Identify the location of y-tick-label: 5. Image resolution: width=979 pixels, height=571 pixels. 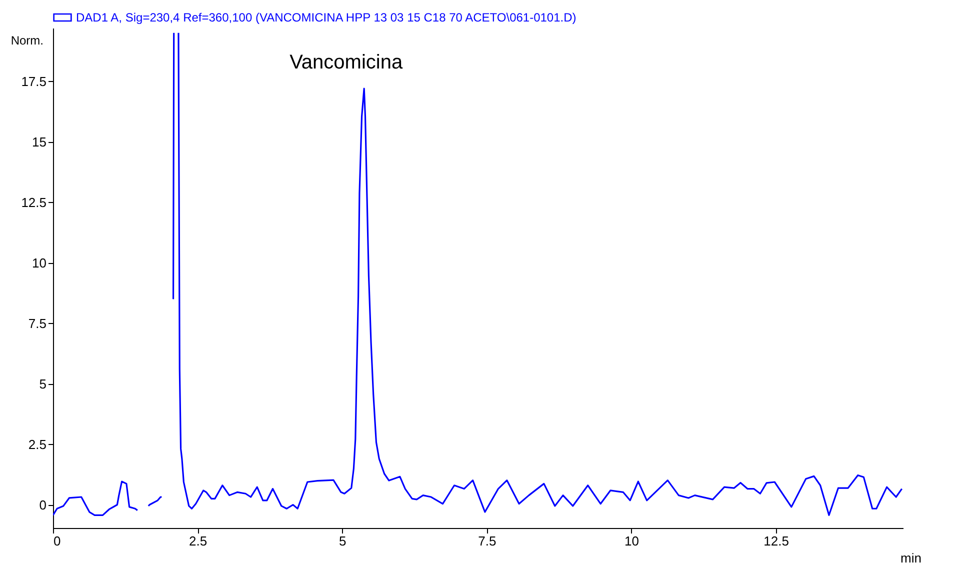
(42, 384).